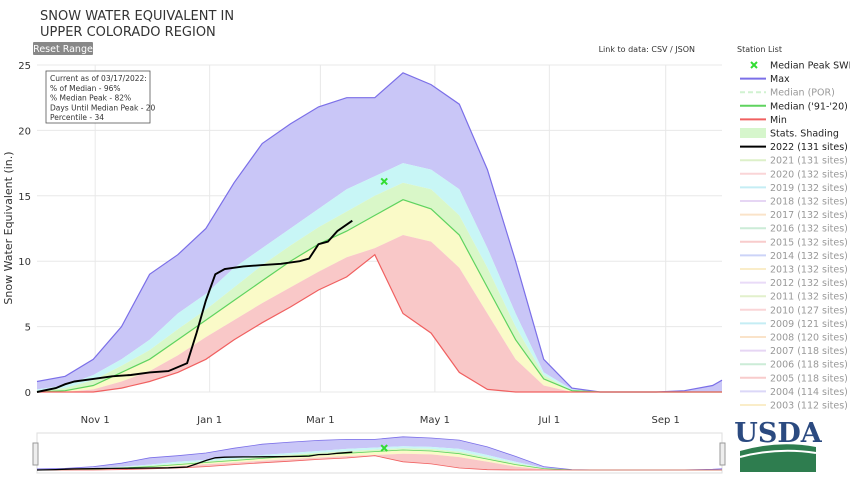 The image size is (850, 484). I want to click on annotation-line: Current as of 03/17/2022:, so click(98, 78).